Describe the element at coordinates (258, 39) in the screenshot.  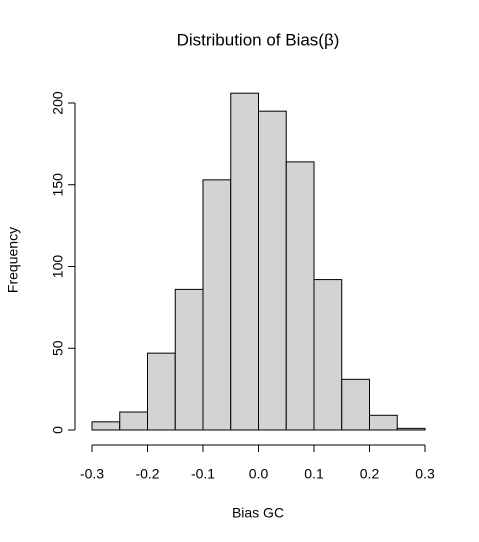
I see `chart-title: Distribution of Bias(β)` at that location.